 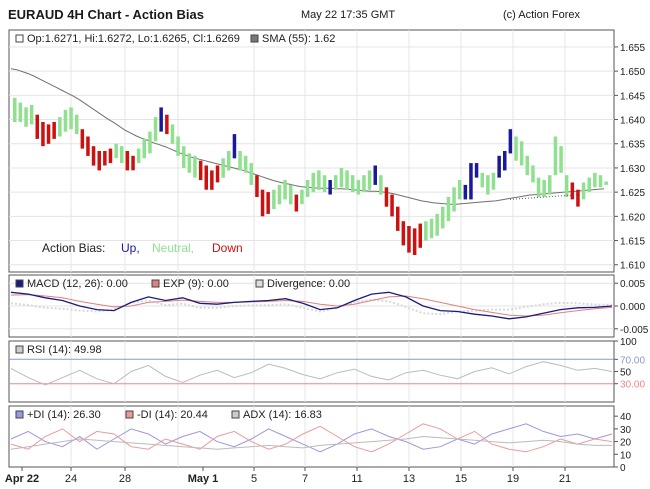 What do you see at coordinates (73, 248) in the screenshot?
I see `action-bias-label: Action Bias:` at bounding box center [73, 248].